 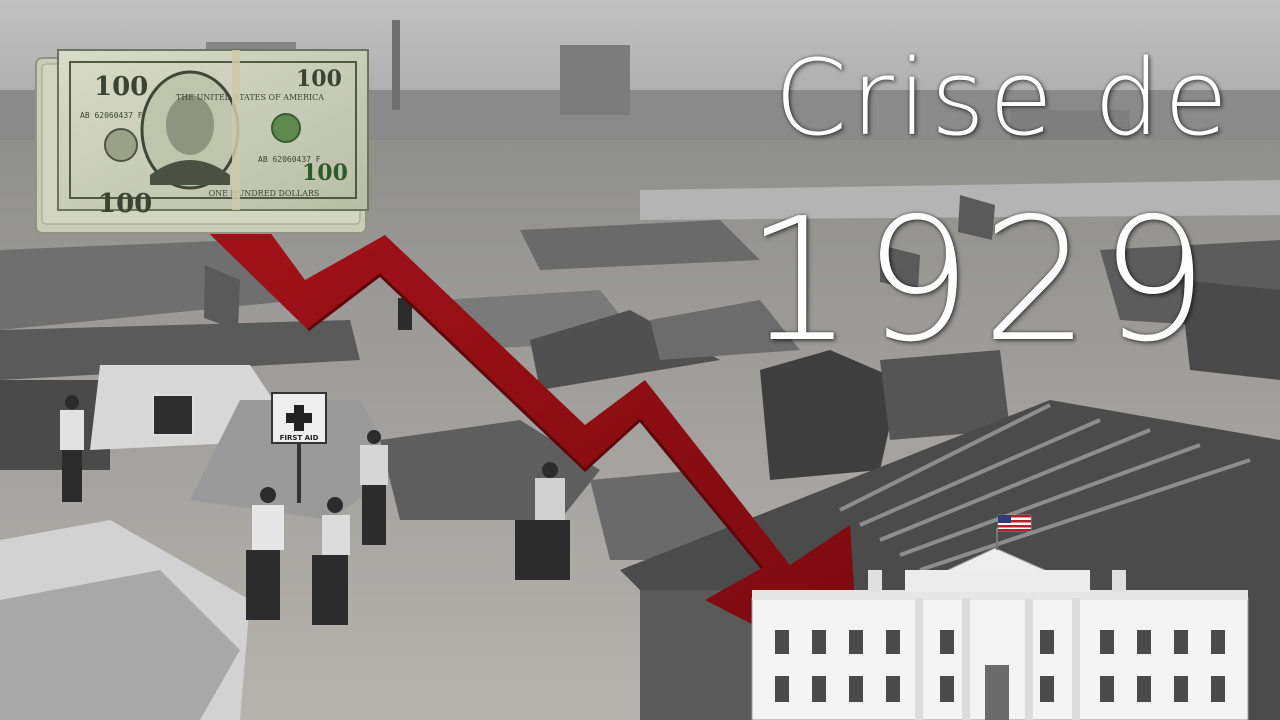 What do you see at coordinates (173, 415) in the screenshot?
I see `camp-sign` at bounding box center [173, 415].